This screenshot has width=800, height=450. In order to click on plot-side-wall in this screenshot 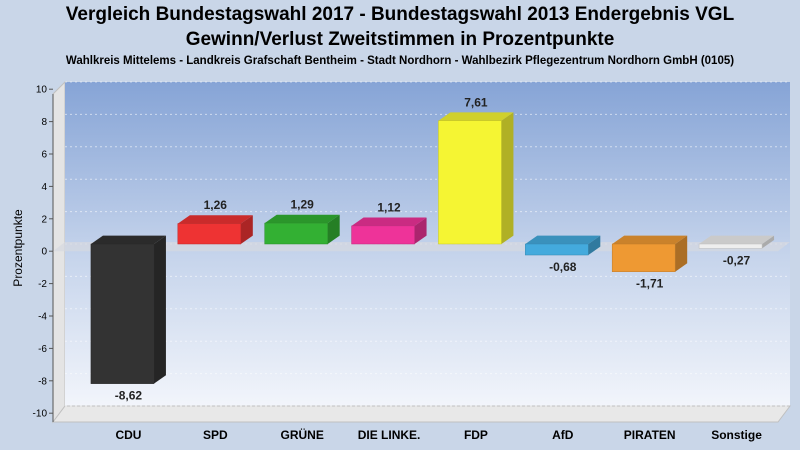, I will do `click(59, 252)`.